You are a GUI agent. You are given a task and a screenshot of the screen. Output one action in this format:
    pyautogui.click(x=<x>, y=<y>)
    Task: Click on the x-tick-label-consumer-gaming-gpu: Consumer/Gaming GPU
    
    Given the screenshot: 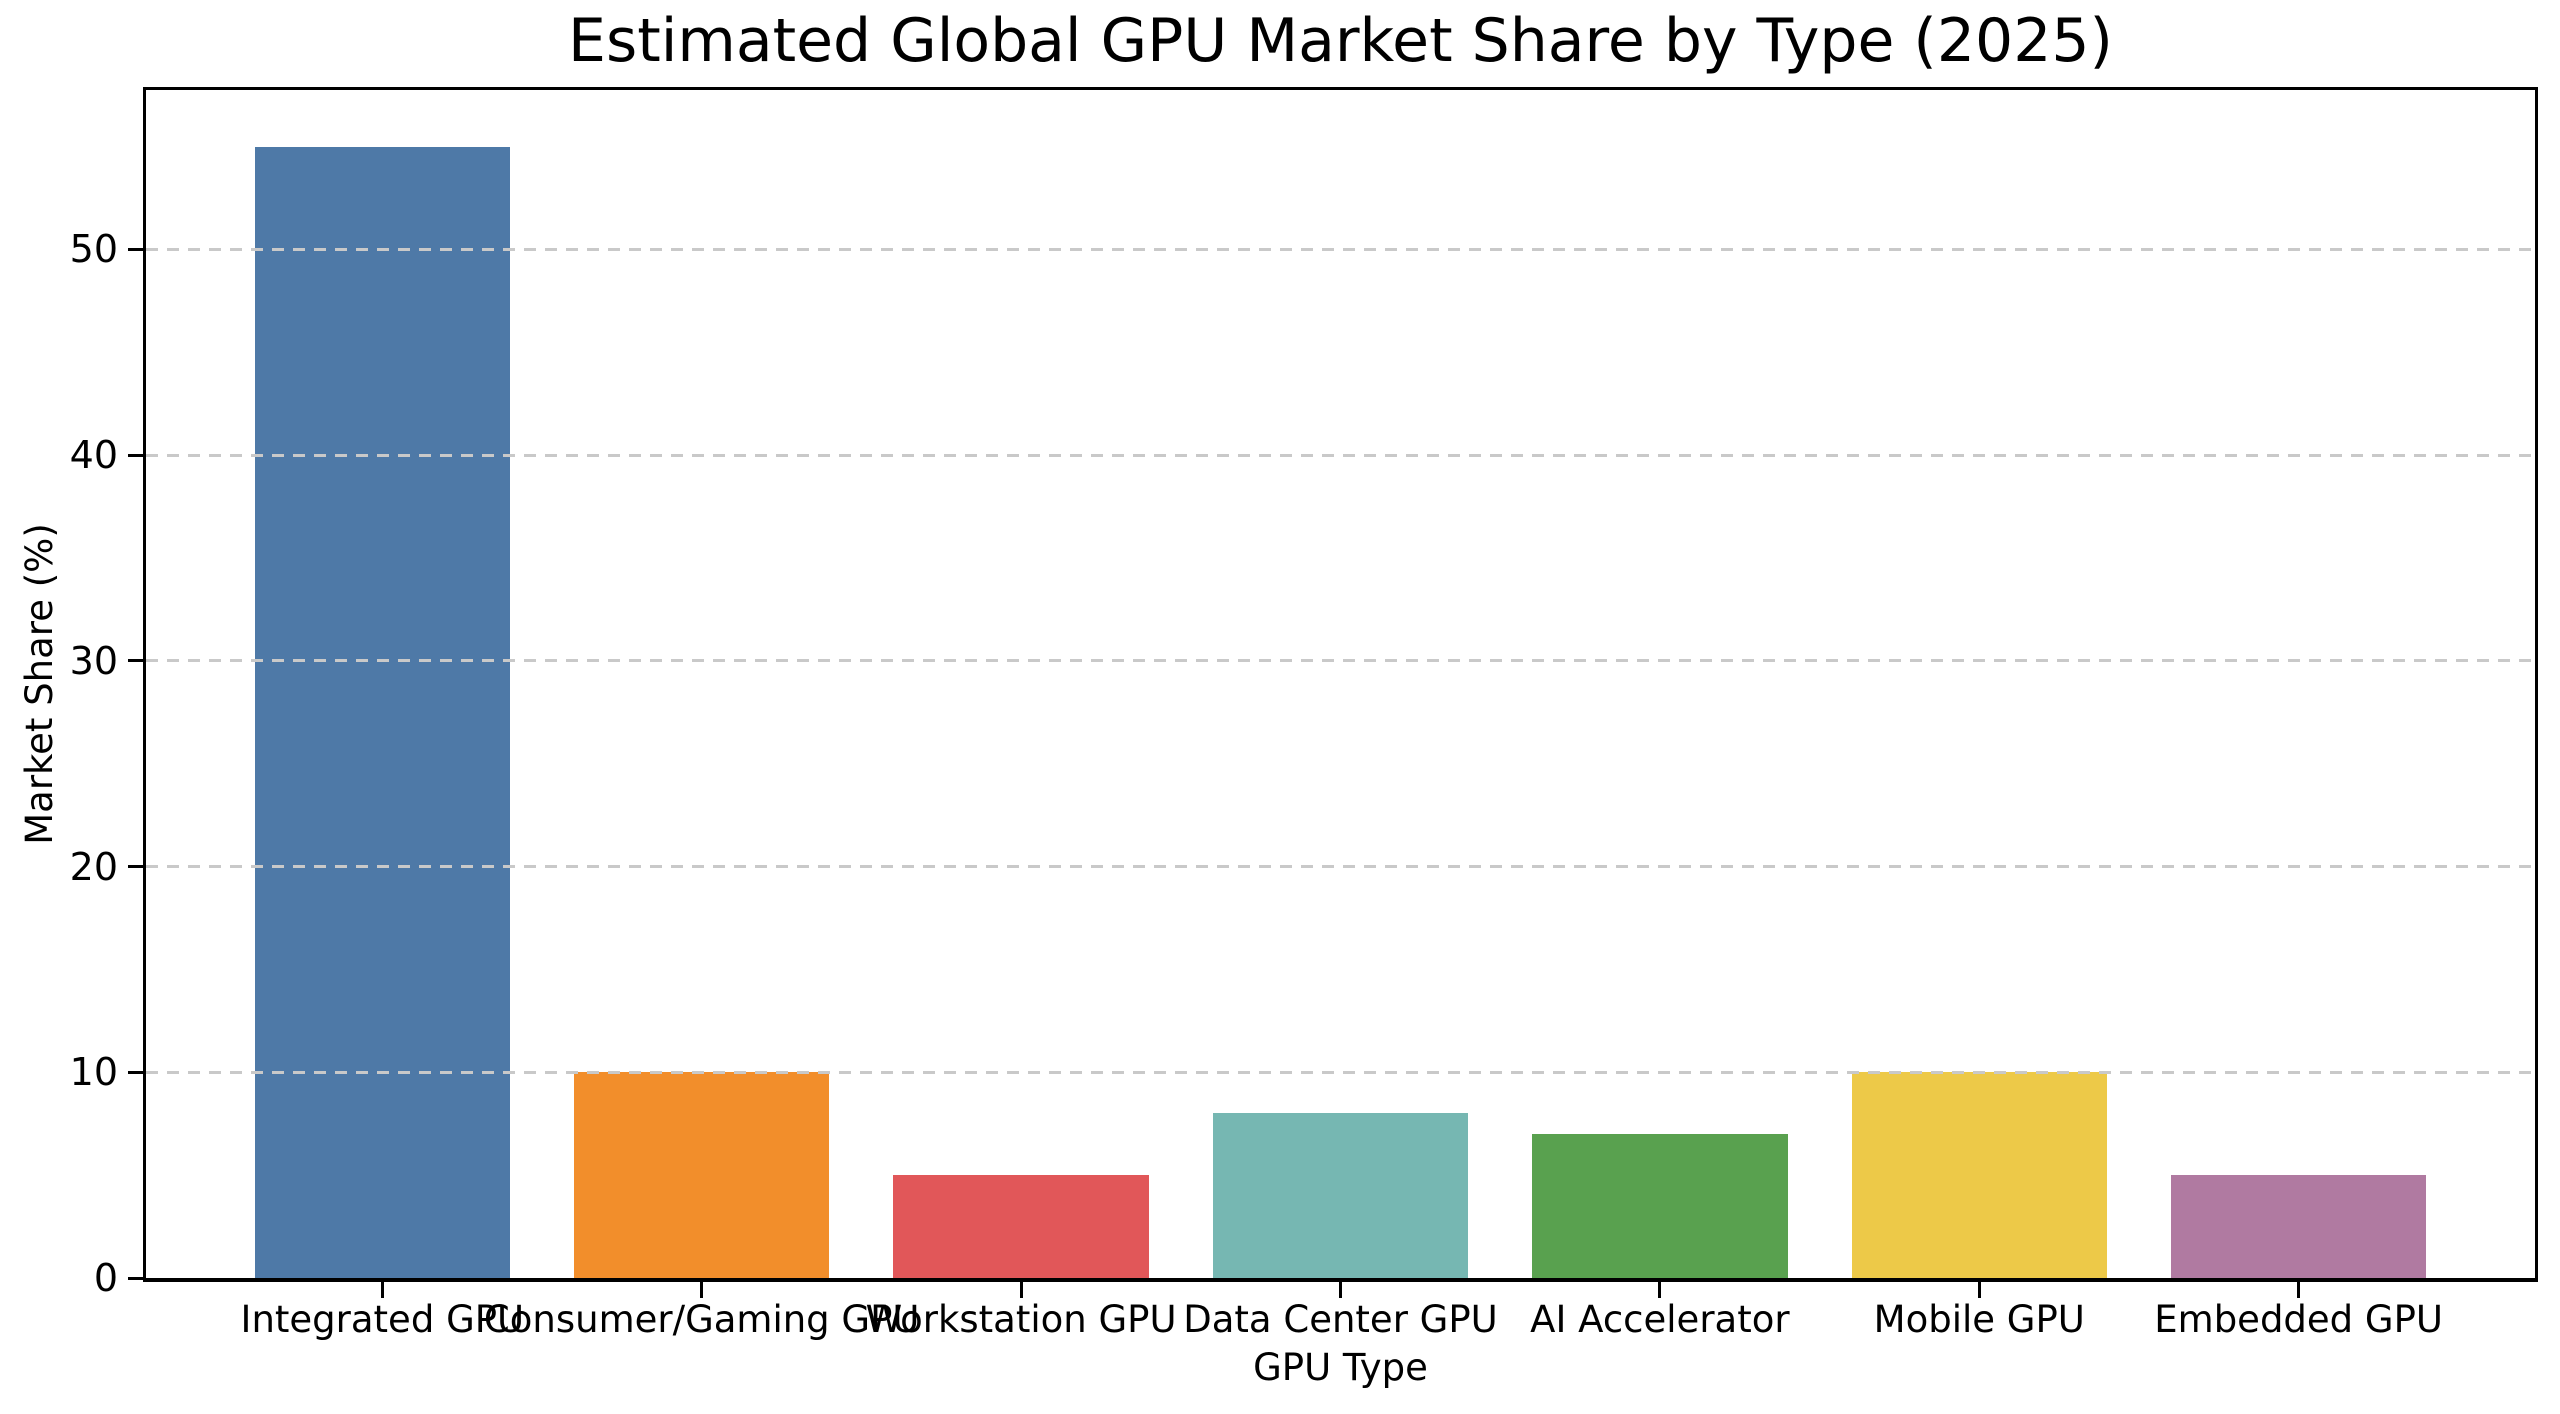 What is the action you would take?
    pyautogui.click(x=701, y=1319)
    